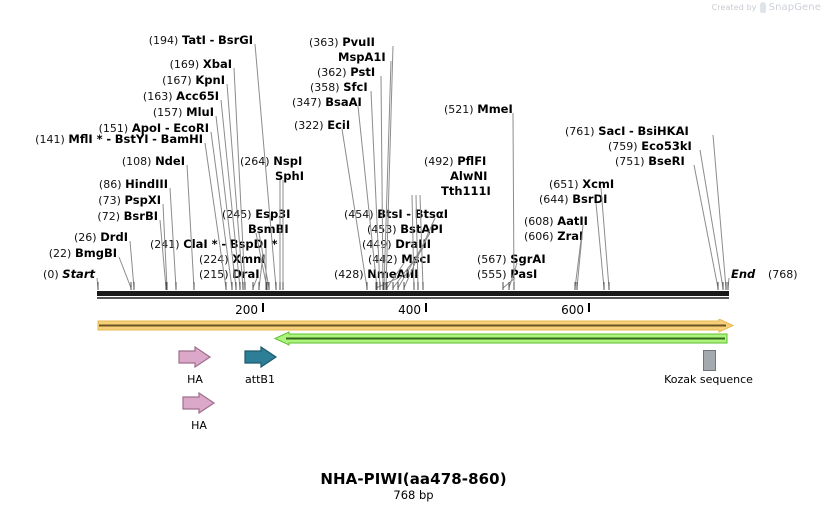 Image resolution: width=827 pixels, height=509 pixels. Describe the element at coordinates (271, 161) in the screenshot. I see `enzyme-label-nspi: (264) NspI` at that location.